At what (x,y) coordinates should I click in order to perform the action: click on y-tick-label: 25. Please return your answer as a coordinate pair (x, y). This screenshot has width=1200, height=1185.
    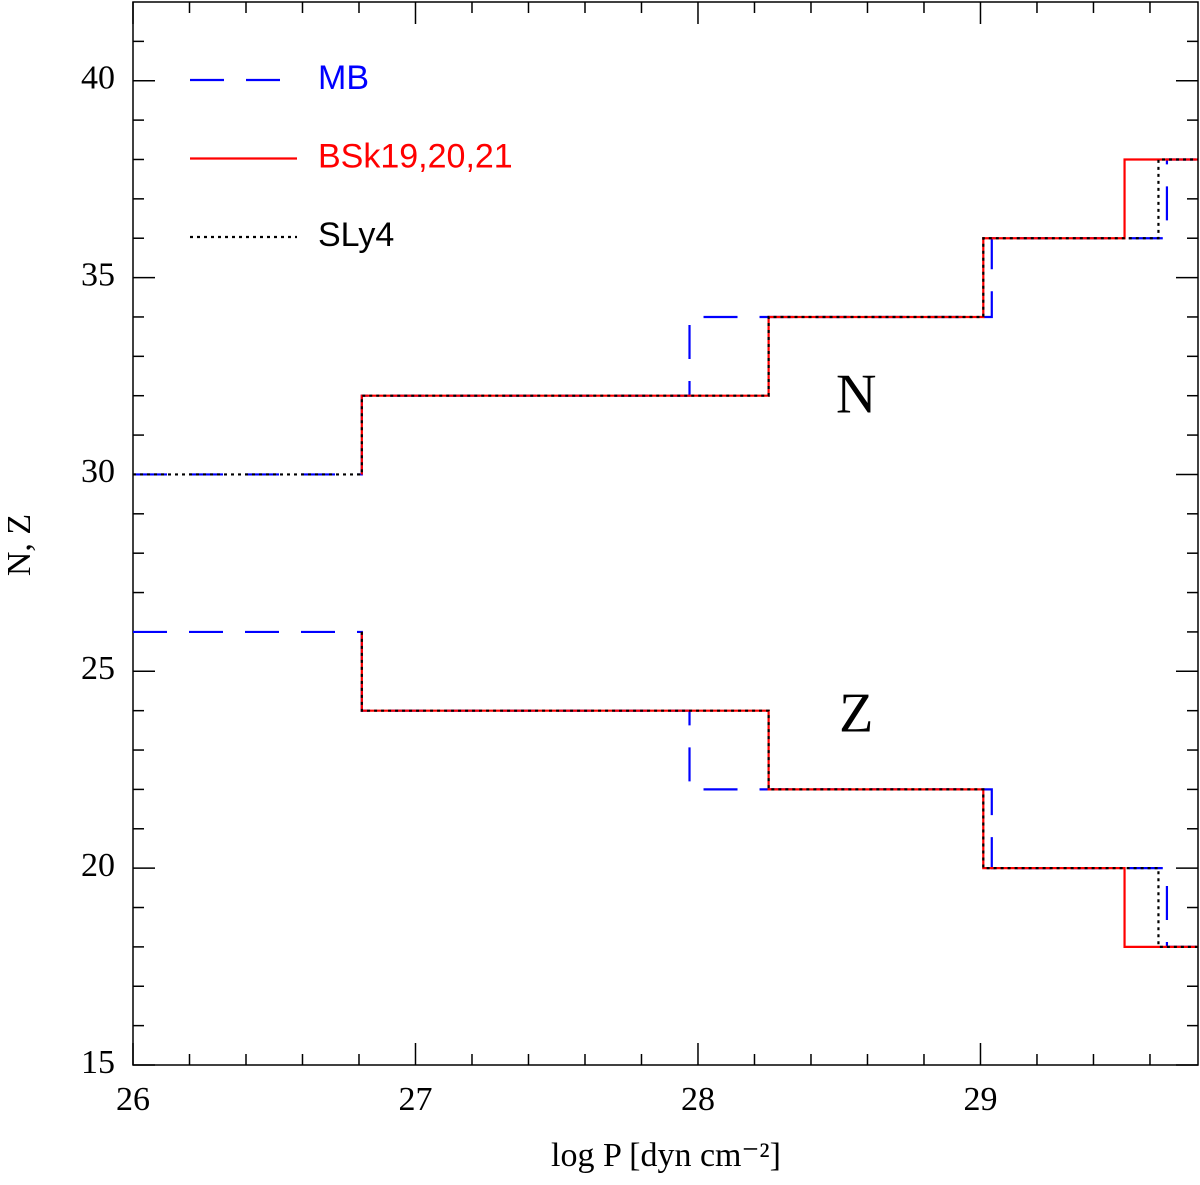
    Looking at the image, I should click on (98, 668).